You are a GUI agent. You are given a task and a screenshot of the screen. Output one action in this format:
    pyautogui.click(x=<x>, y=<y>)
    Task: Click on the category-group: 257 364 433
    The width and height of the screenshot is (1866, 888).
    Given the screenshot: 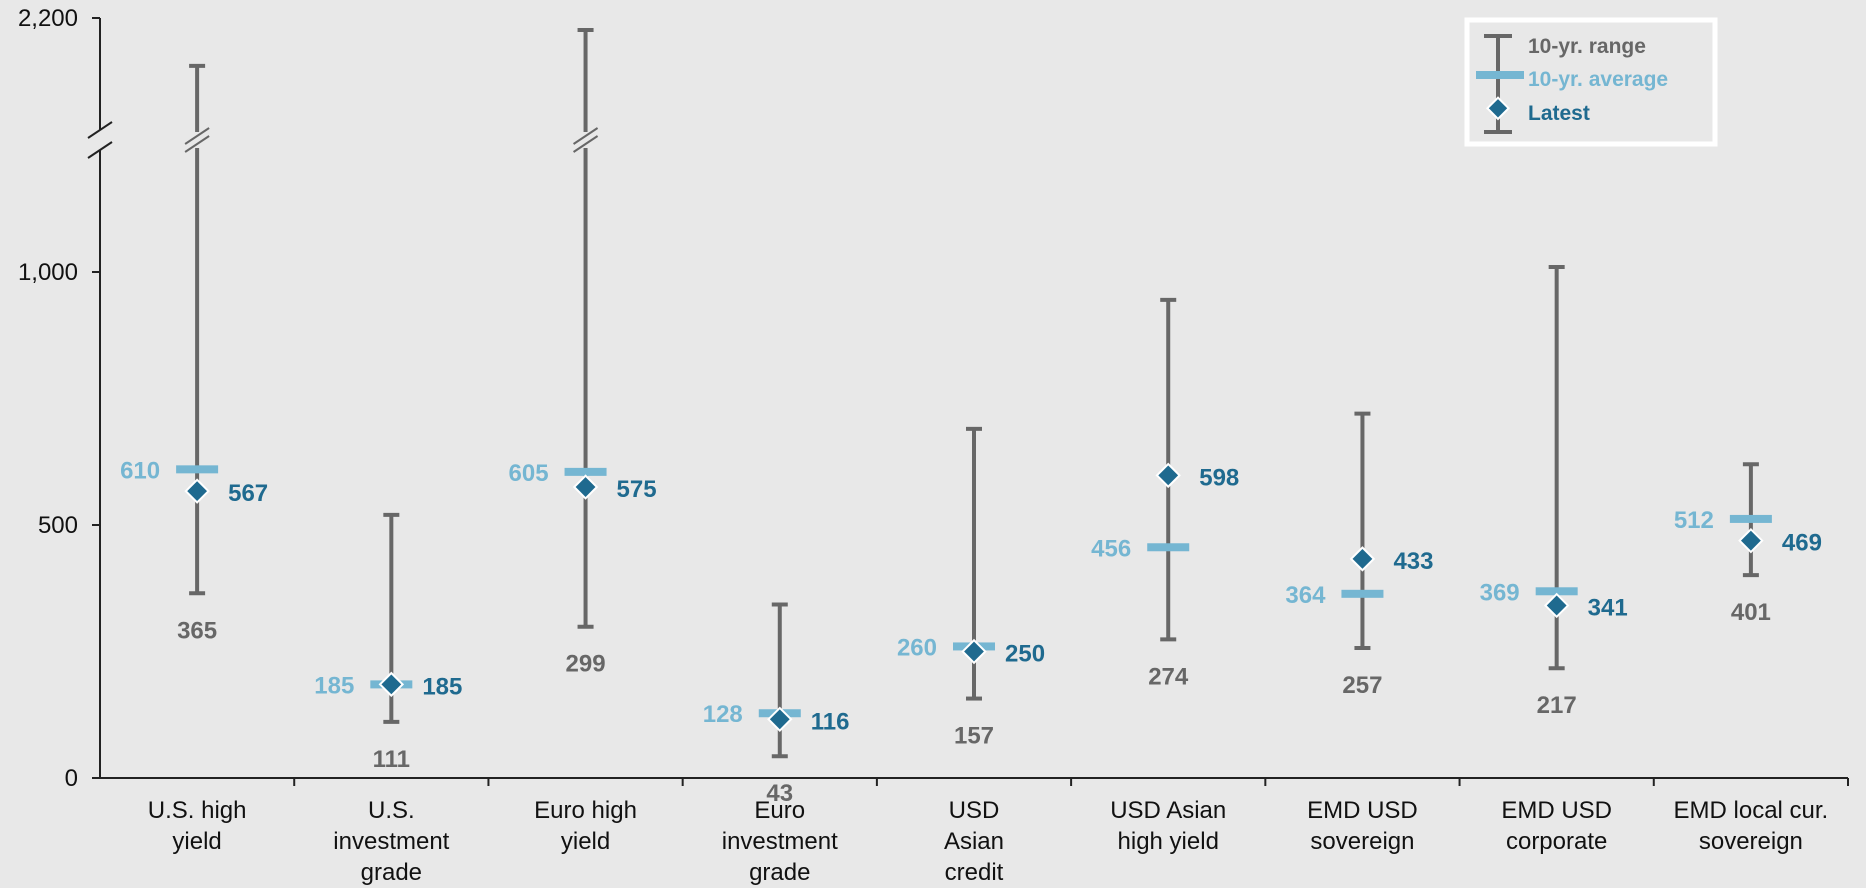 What is the action you would take?
    pyautogui.click(x=1359, y=555)
    